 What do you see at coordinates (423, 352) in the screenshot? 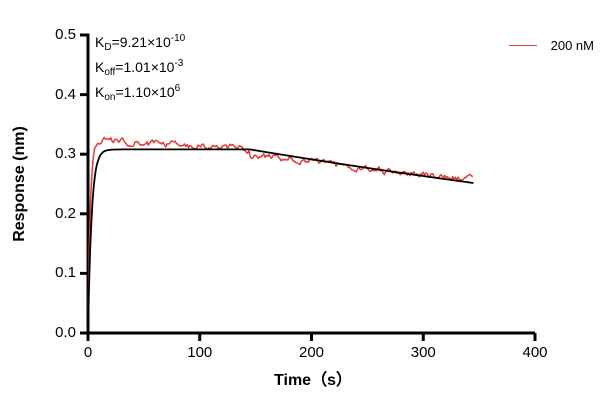
I see `x-tick-label: 300` at bounding box center [423, 352].